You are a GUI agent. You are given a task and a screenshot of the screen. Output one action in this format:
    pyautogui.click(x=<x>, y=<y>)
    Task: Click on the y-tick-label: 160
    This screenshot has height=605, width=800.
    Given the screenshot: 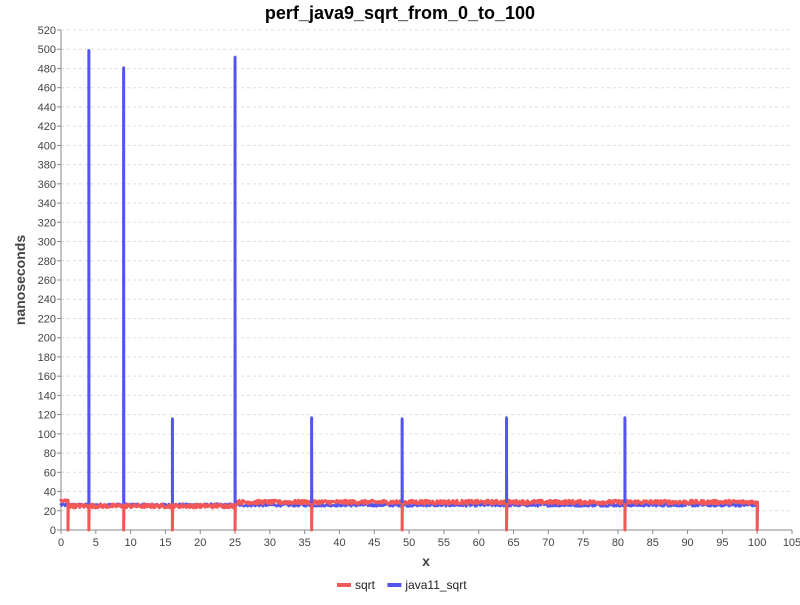 What is the action you would take?
    pyautogui.click(x=47, y=377)
    